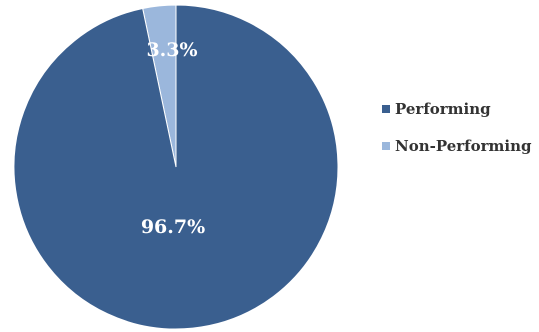 This screenshot has width=539, height=332. I want to click on legend-item-performing: Performing, so click(457, 109).